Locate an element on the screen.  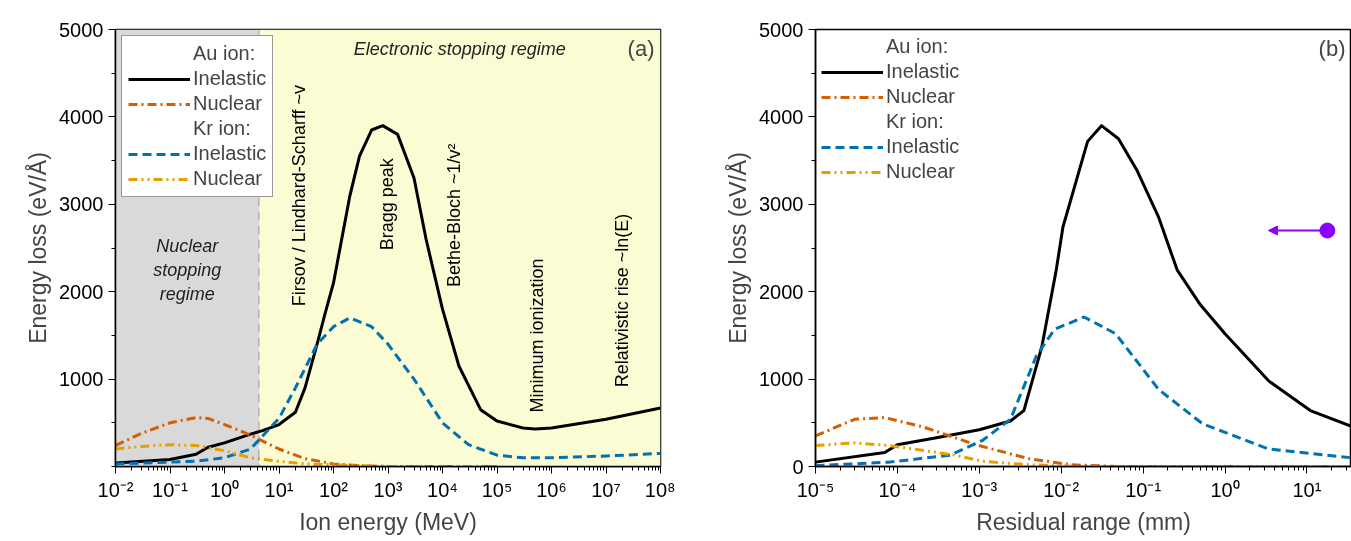
x-tick-label: 10³ is located at coordinates (388, 489).